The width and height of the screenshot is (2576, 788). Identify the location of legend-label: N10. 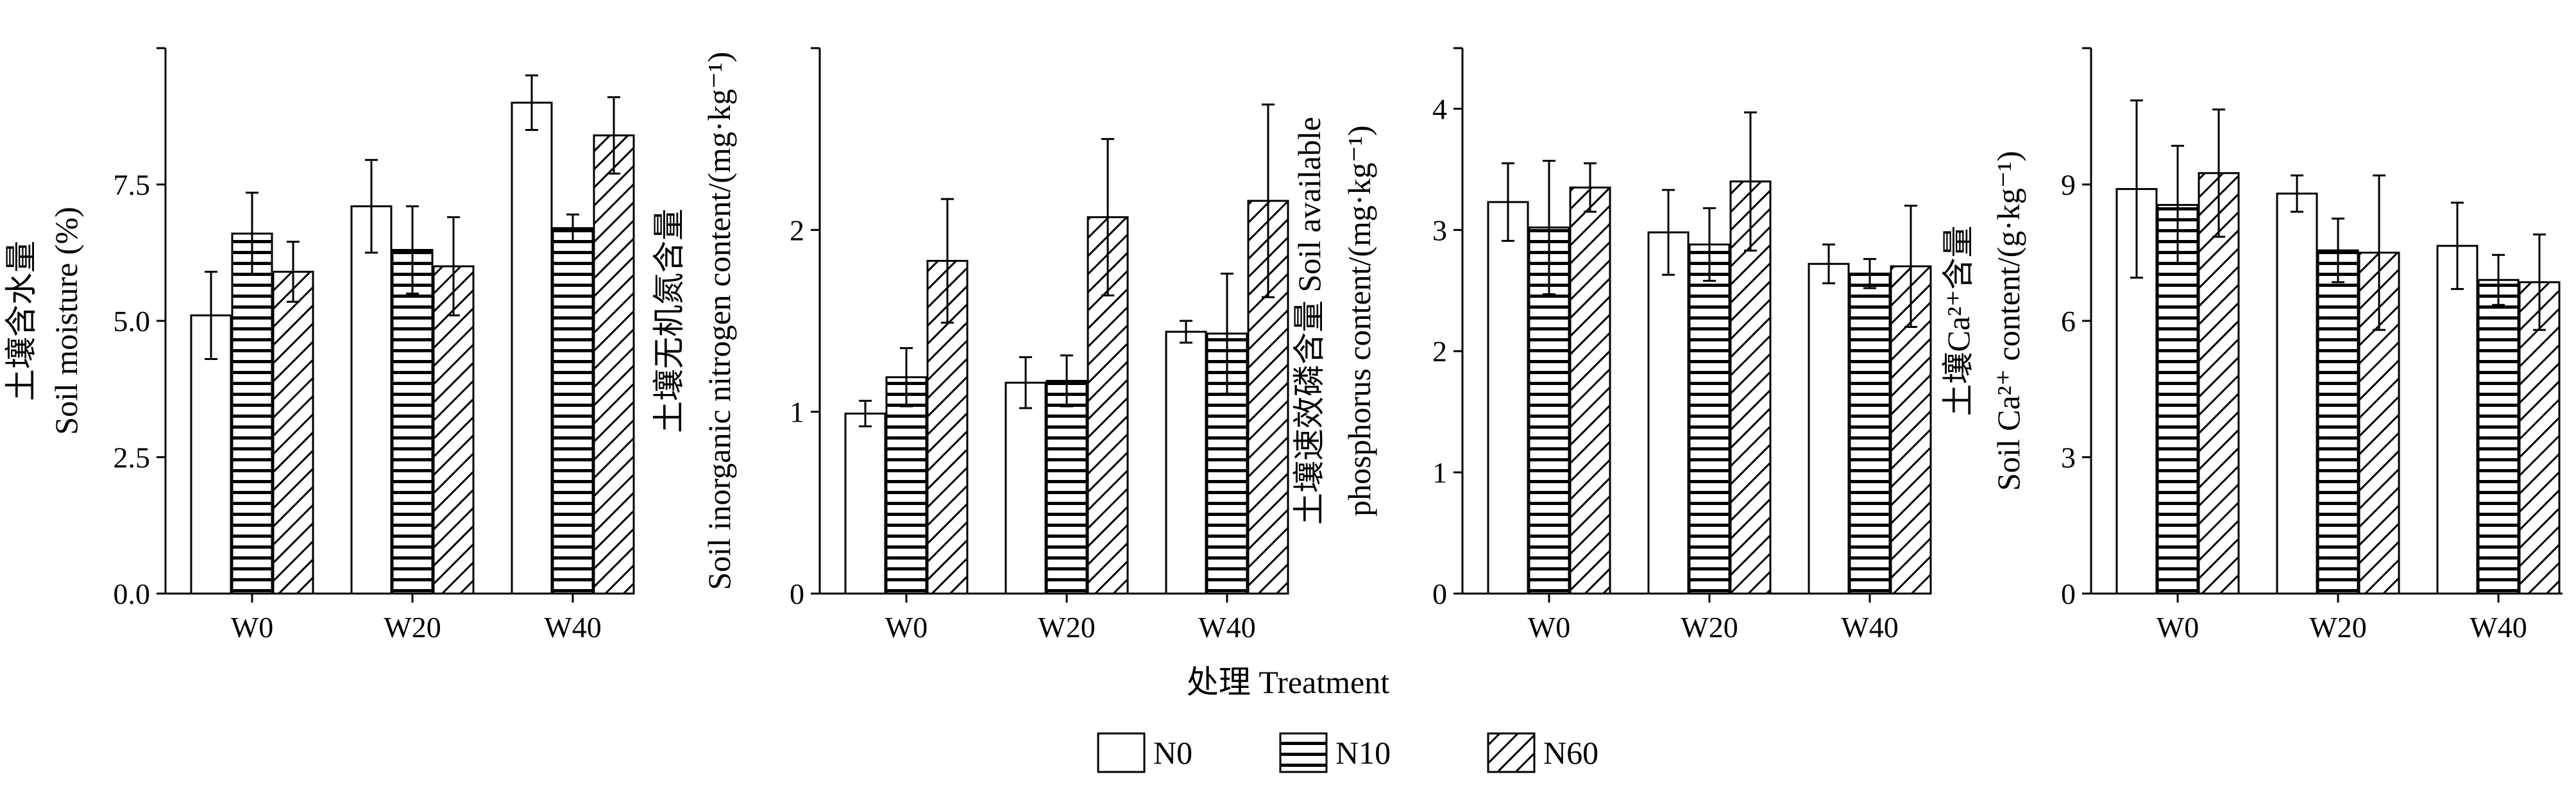
(1363, 753).